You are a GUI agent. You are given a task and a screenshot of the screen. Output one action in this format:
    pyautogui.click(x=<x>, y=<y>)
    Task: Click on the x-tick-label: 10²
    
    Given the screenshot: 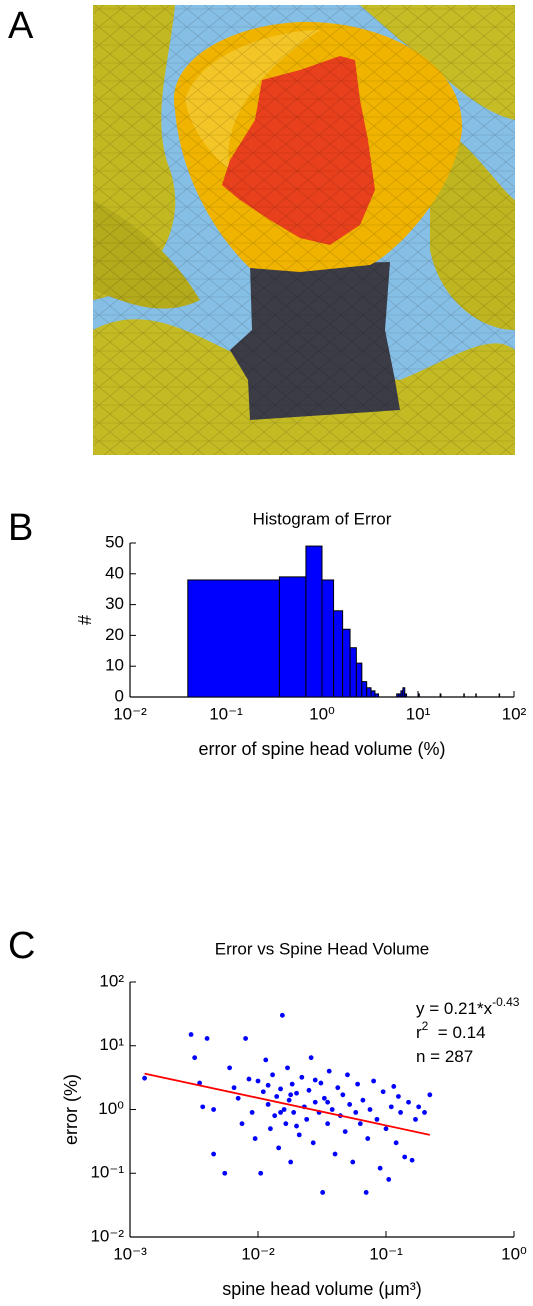 What is the action you would take?
    pyautogui.click(x=514, y=713)
    